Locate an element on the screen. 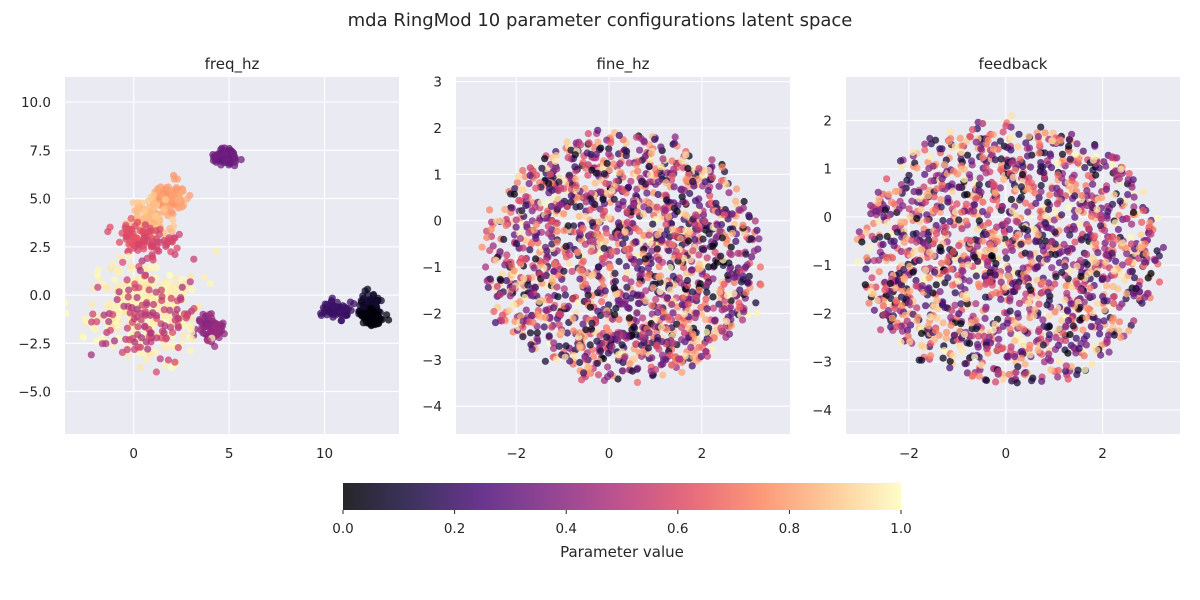 The height and width of the screenshot is (600, 1200). x-tick-label: 0 is located at coordinates (609, 454).